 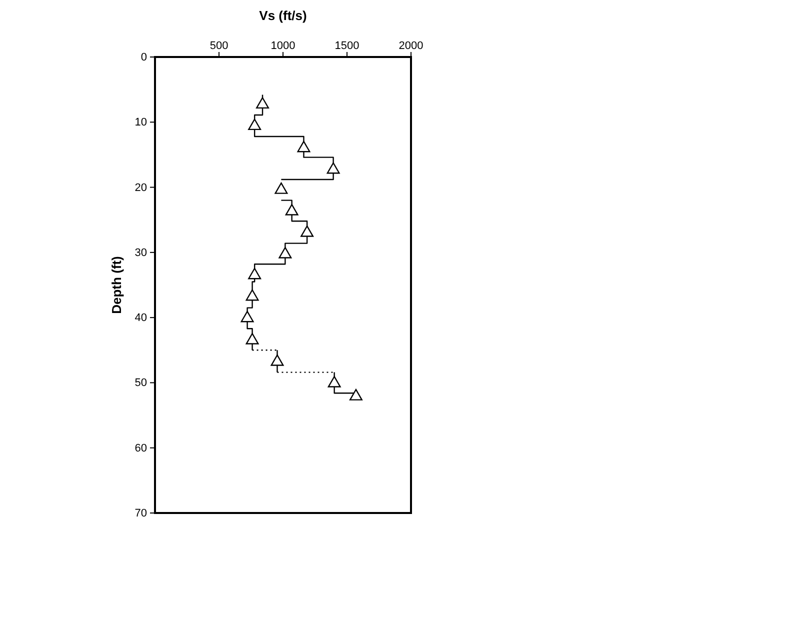 What do you see at coordinates (219, 46) in the screenshot?
I see `x-tick-label: 500` at bounding box center [219, 46].